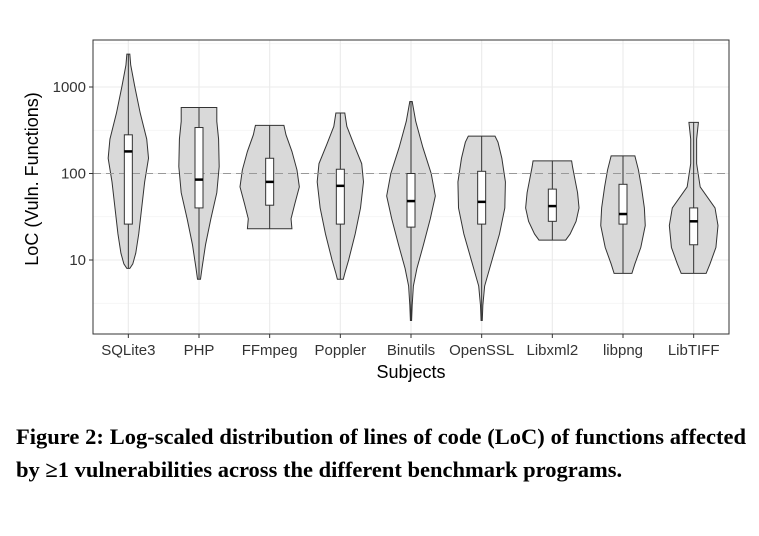 This screenshot has height=536, width=759. What do you see at coordinates (128, 350) in the screenshot?
I see `x-tick-label: SQLite3` at bounding box center [128, 350].